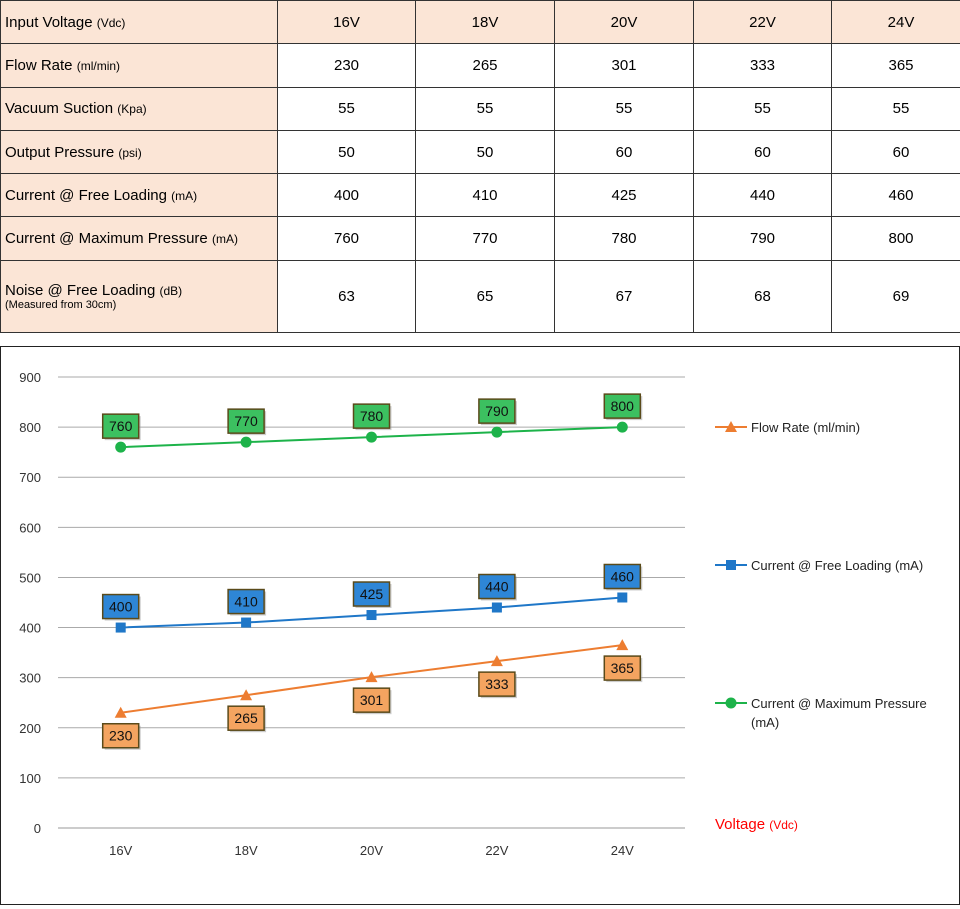 The image size is (960, 909). Describe the element at coordinates (80, 290) in the screenshot. I see `label-text: Noise @ Free Loading` at that location.